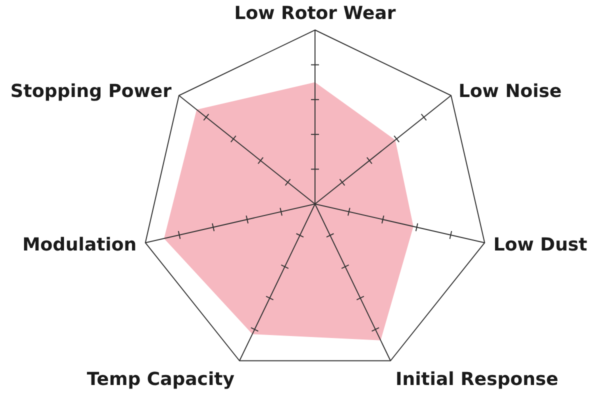 This screenshot has width=600, height=395. What do you see at coordinates (540, 245) in the screenshot?
I see `spoke-label: Low Dust` at bounding box center [540, 245].